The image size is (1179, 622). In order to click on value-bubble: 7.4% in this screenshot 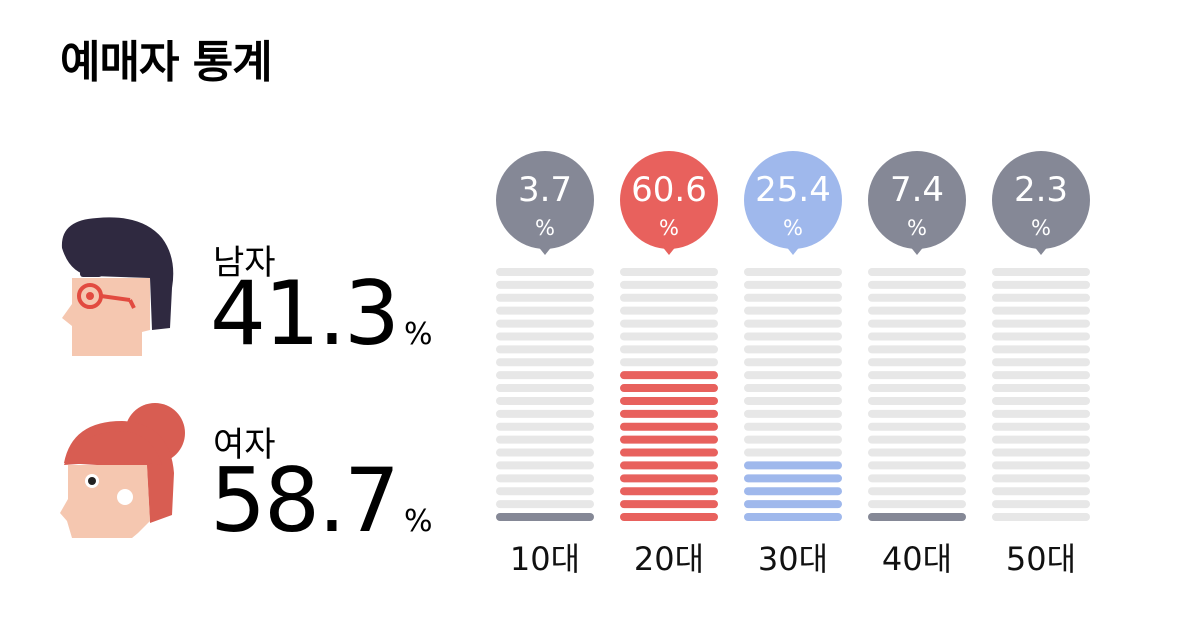, I will do `click(917, 203)`.